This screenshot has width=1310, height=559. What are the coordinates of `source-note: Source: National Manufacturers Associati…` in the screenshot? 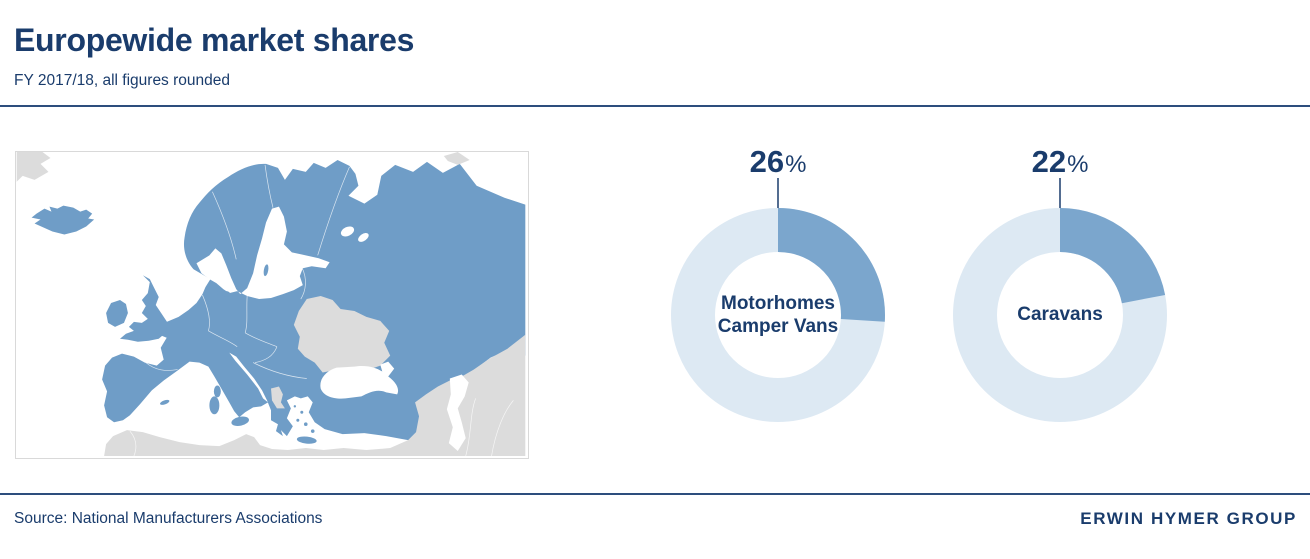 It's located at (168, 518).